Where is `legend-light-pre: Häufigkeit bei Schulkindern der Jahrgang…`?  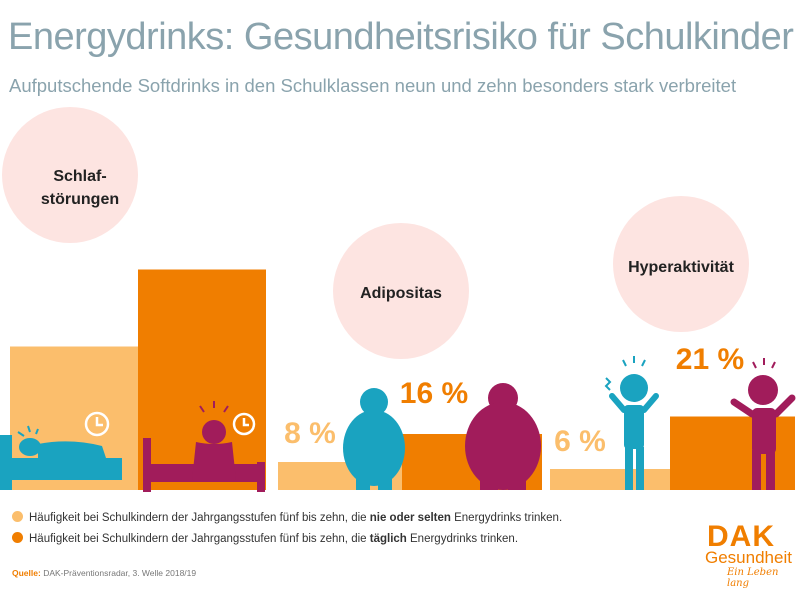 legend-light-pre: Häufigkeit bei Schulkindern der Jahrgang… is located at coordinates (199, 518).